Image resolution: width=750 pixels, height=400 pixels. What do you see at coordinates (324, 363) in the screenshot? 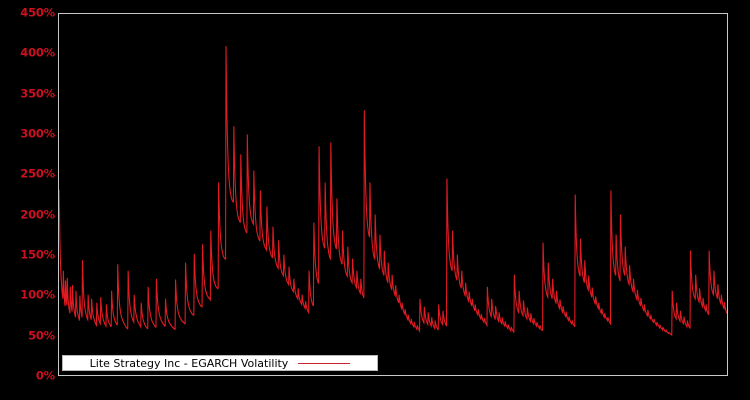
I see `legend-line-sample` at bounding box center [324, 363].